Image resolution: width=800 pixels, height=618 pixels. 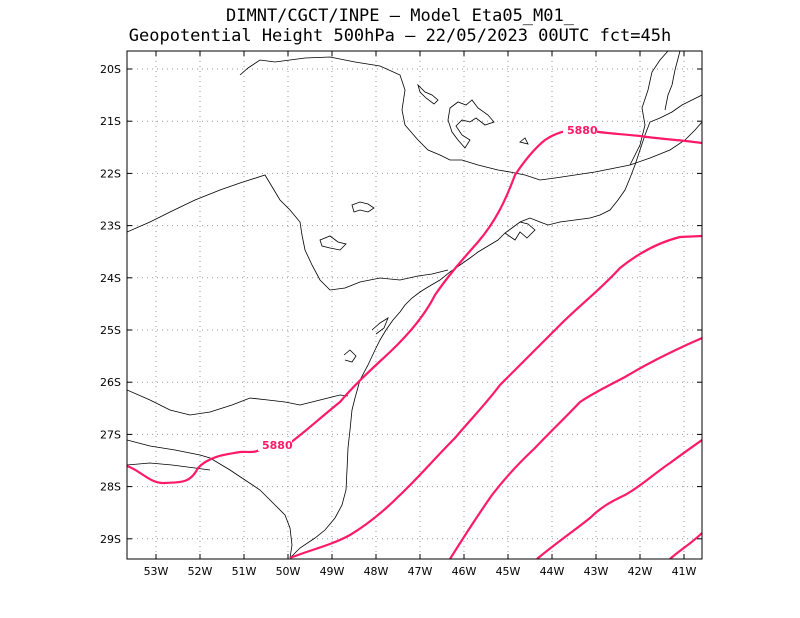 I want to click on lat-tick-label: 26S, so click(x=110, y=382).